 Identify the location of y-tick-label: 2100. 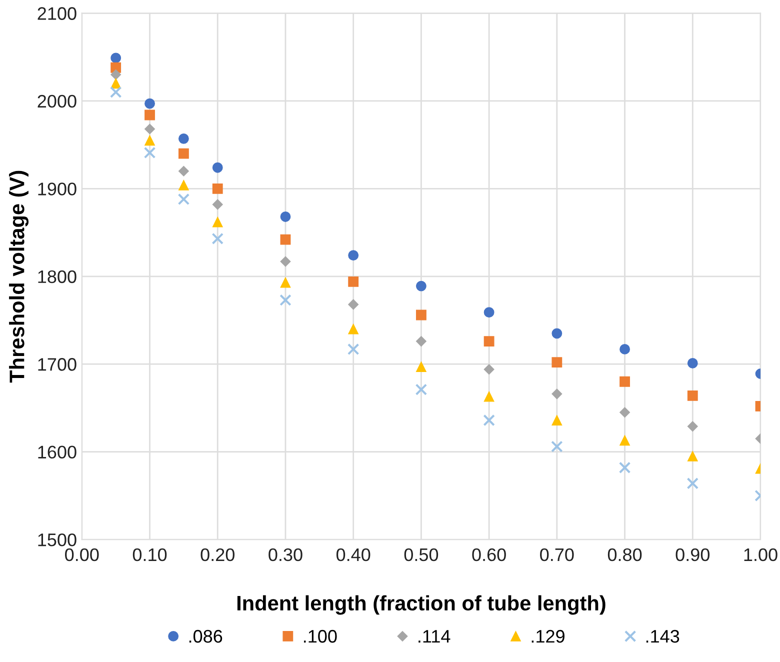
(57, 13).